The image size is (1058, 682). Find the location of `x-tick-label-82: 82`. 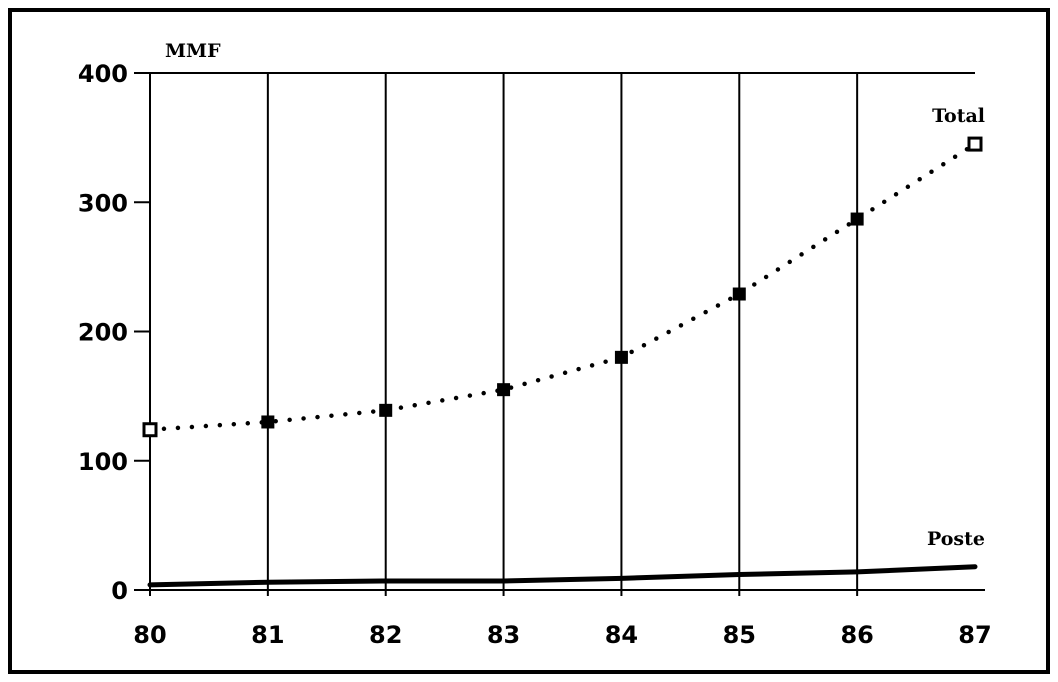

x-tick-label-82: 82 is located at coordinates (385, 635).